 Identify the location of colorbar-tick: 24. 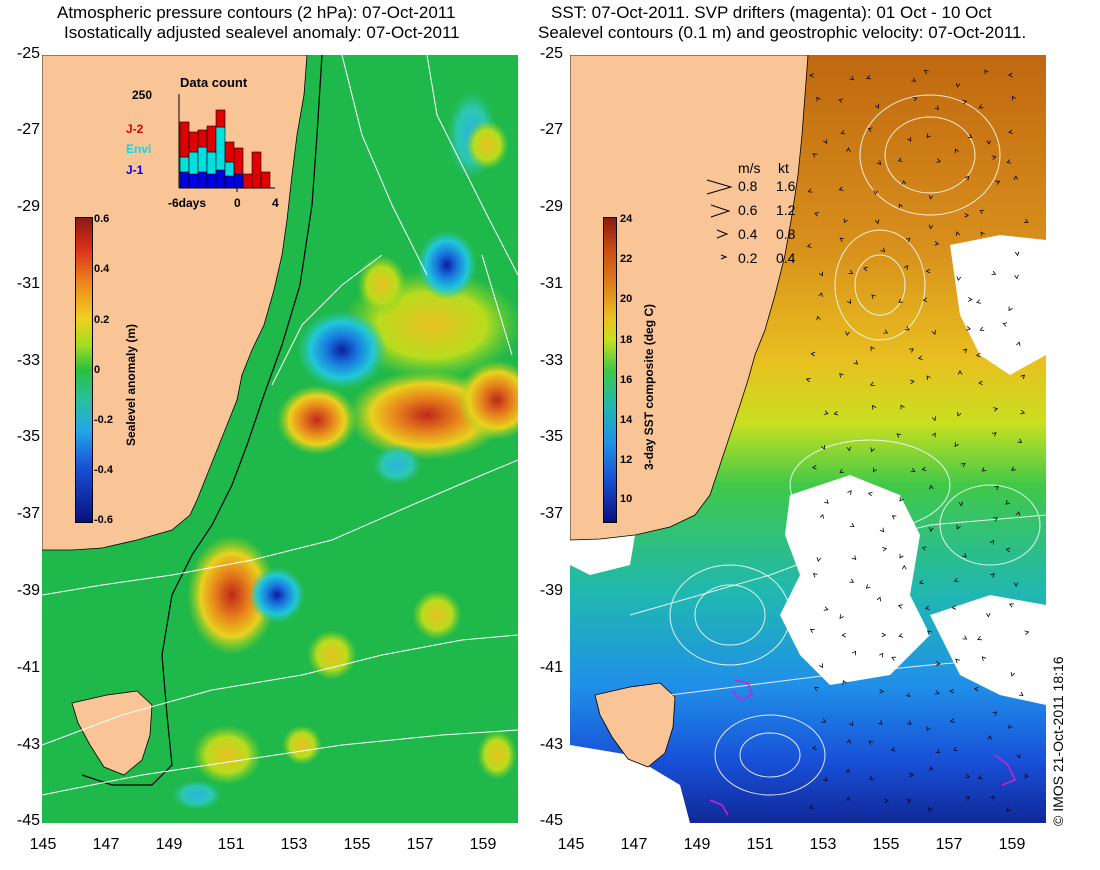
(626, 219).